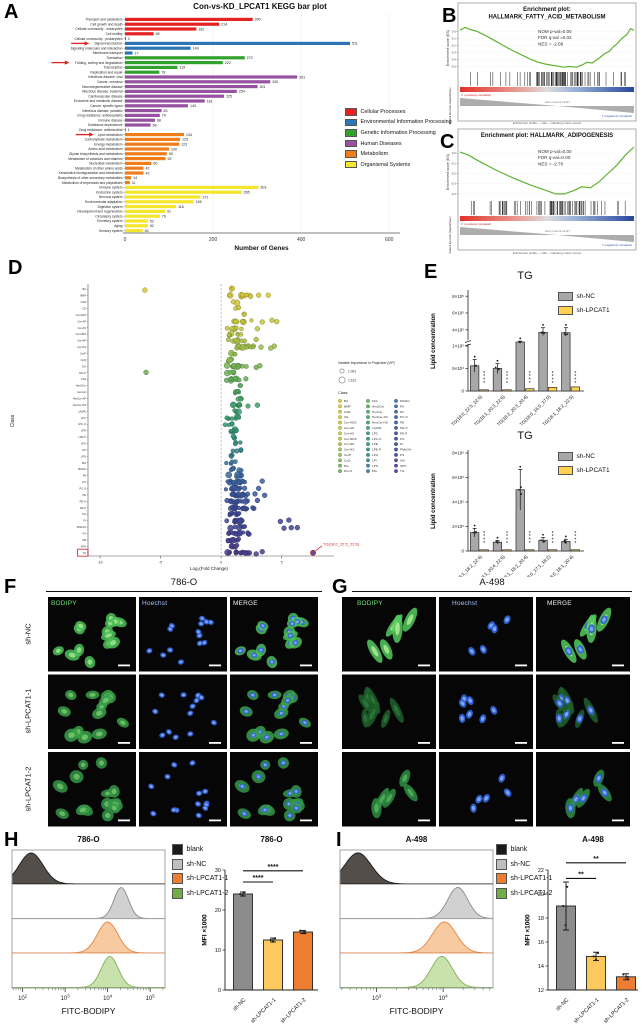 The height and width of the screenshot is (1027, 643). Describe the element at coordinates (282, 563) in the screenshot. I see `svg-text: 5` at that location.